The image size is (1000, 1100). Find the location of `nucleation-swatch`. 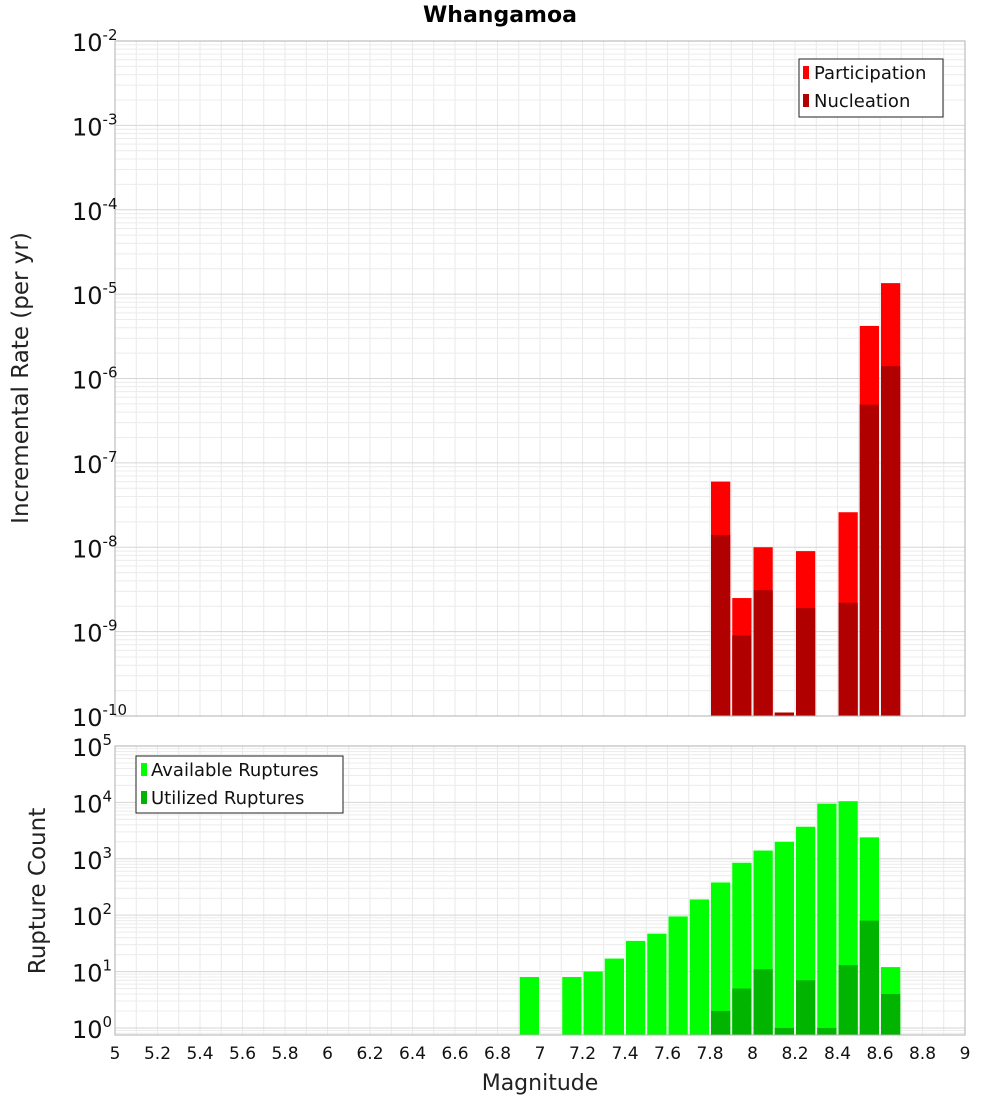

nucleation-swatch is located at coordinates (806, 100).